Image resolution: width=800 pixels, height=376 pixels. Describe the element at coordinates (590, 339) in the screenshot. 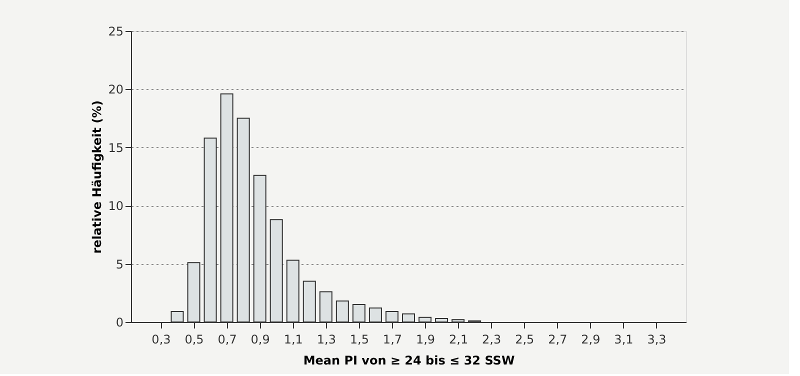

I see `x-tick-label: 2,9` at that location.